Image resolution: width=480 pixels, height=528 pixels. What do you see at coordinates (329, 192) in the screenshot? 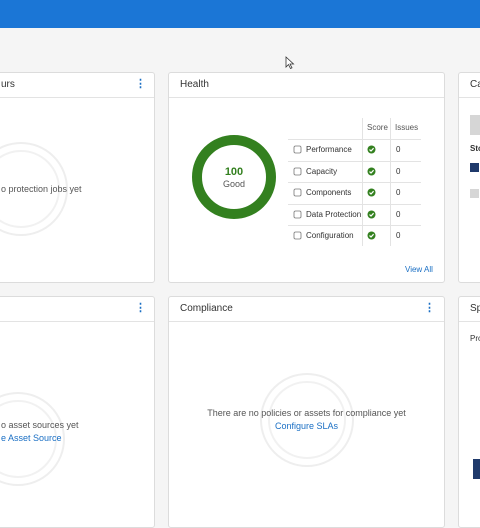
I see `row-label: Components` at bounding box center [329, 192].